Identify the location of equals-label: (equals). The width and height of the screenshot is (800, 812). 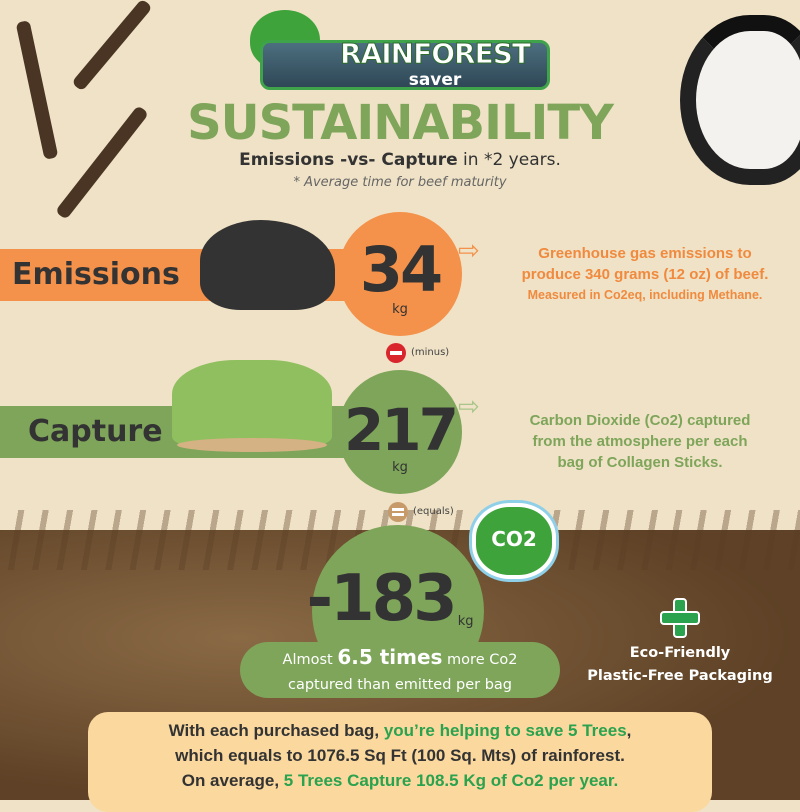
(433, 511).